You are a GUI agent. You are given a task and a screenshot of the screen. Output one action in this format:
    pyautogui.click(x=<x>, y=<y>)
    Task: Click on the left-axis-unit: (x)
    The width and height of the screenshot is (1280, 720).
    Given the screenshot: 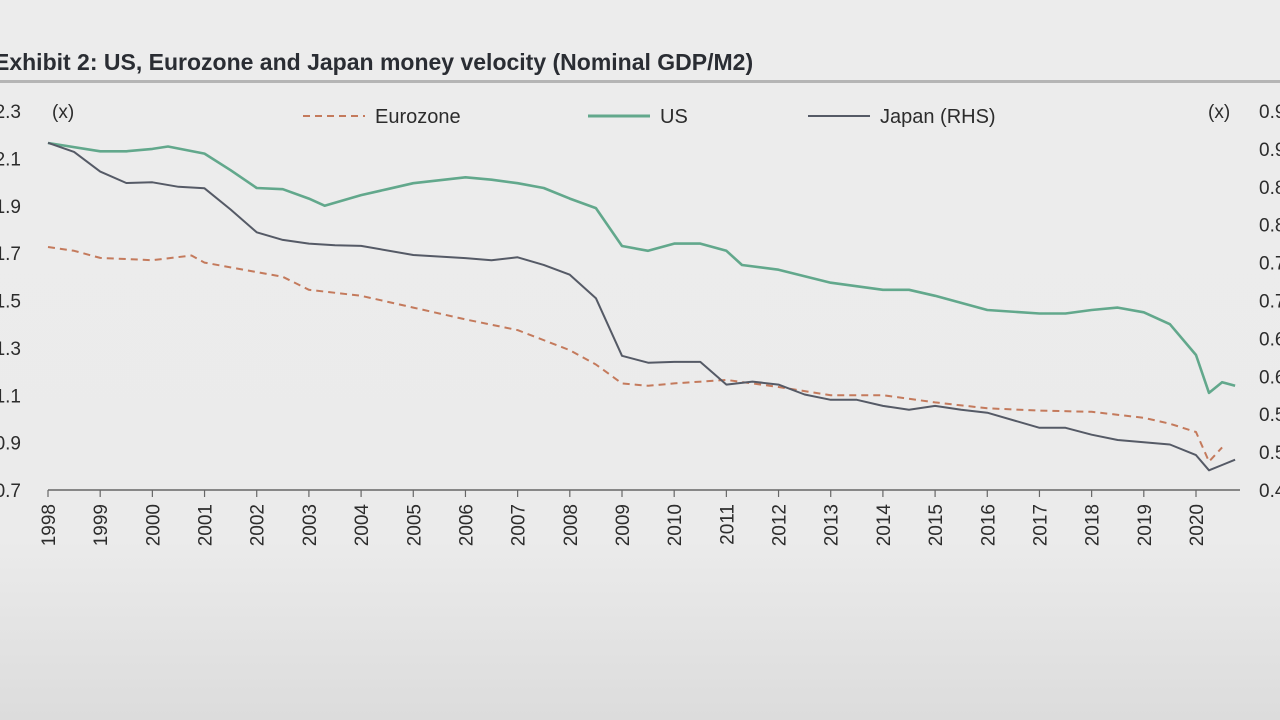 What is the action you would take?
    pyautogui.click(x=63, y=112)
    